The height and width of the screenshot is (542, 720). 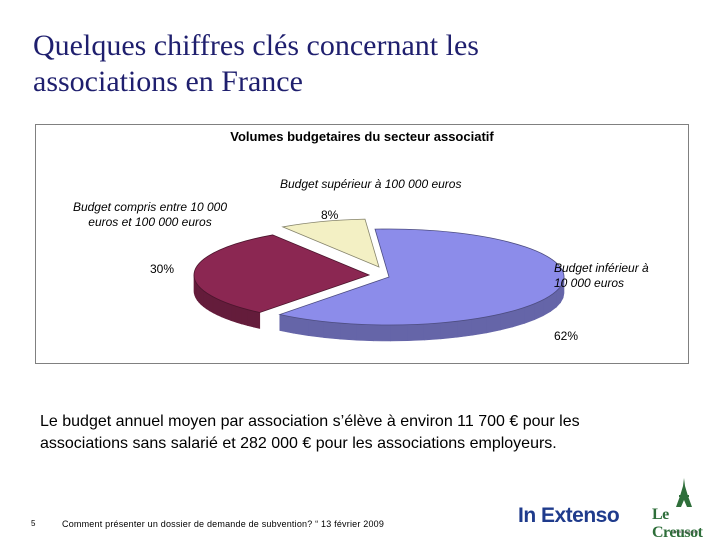 What do you see at coordinates (333, 82) in the screenshot?
I see `slide-title-line-2: associations en France` at bounding box center [333, 82].